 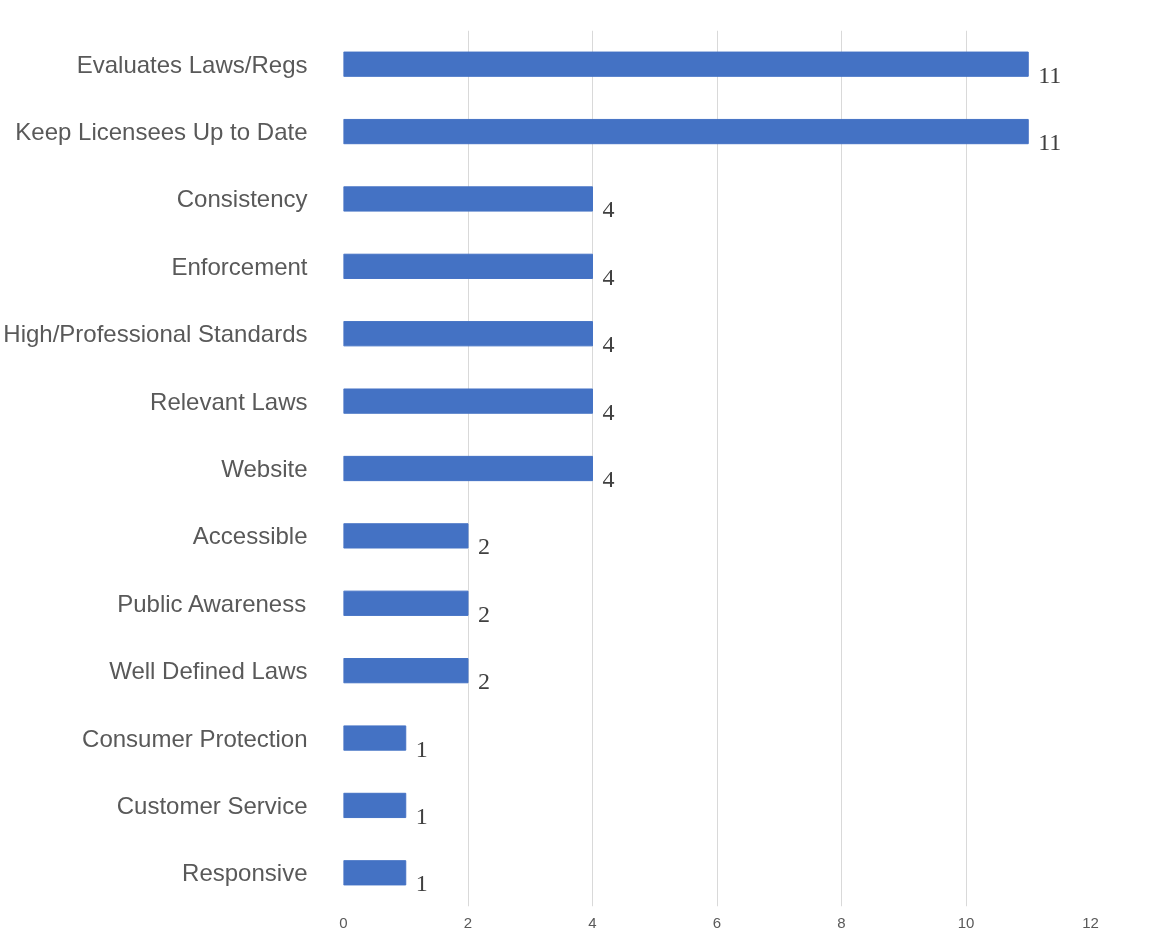 I want to click on x-tick-label: 4, so click(x=592, y=922).